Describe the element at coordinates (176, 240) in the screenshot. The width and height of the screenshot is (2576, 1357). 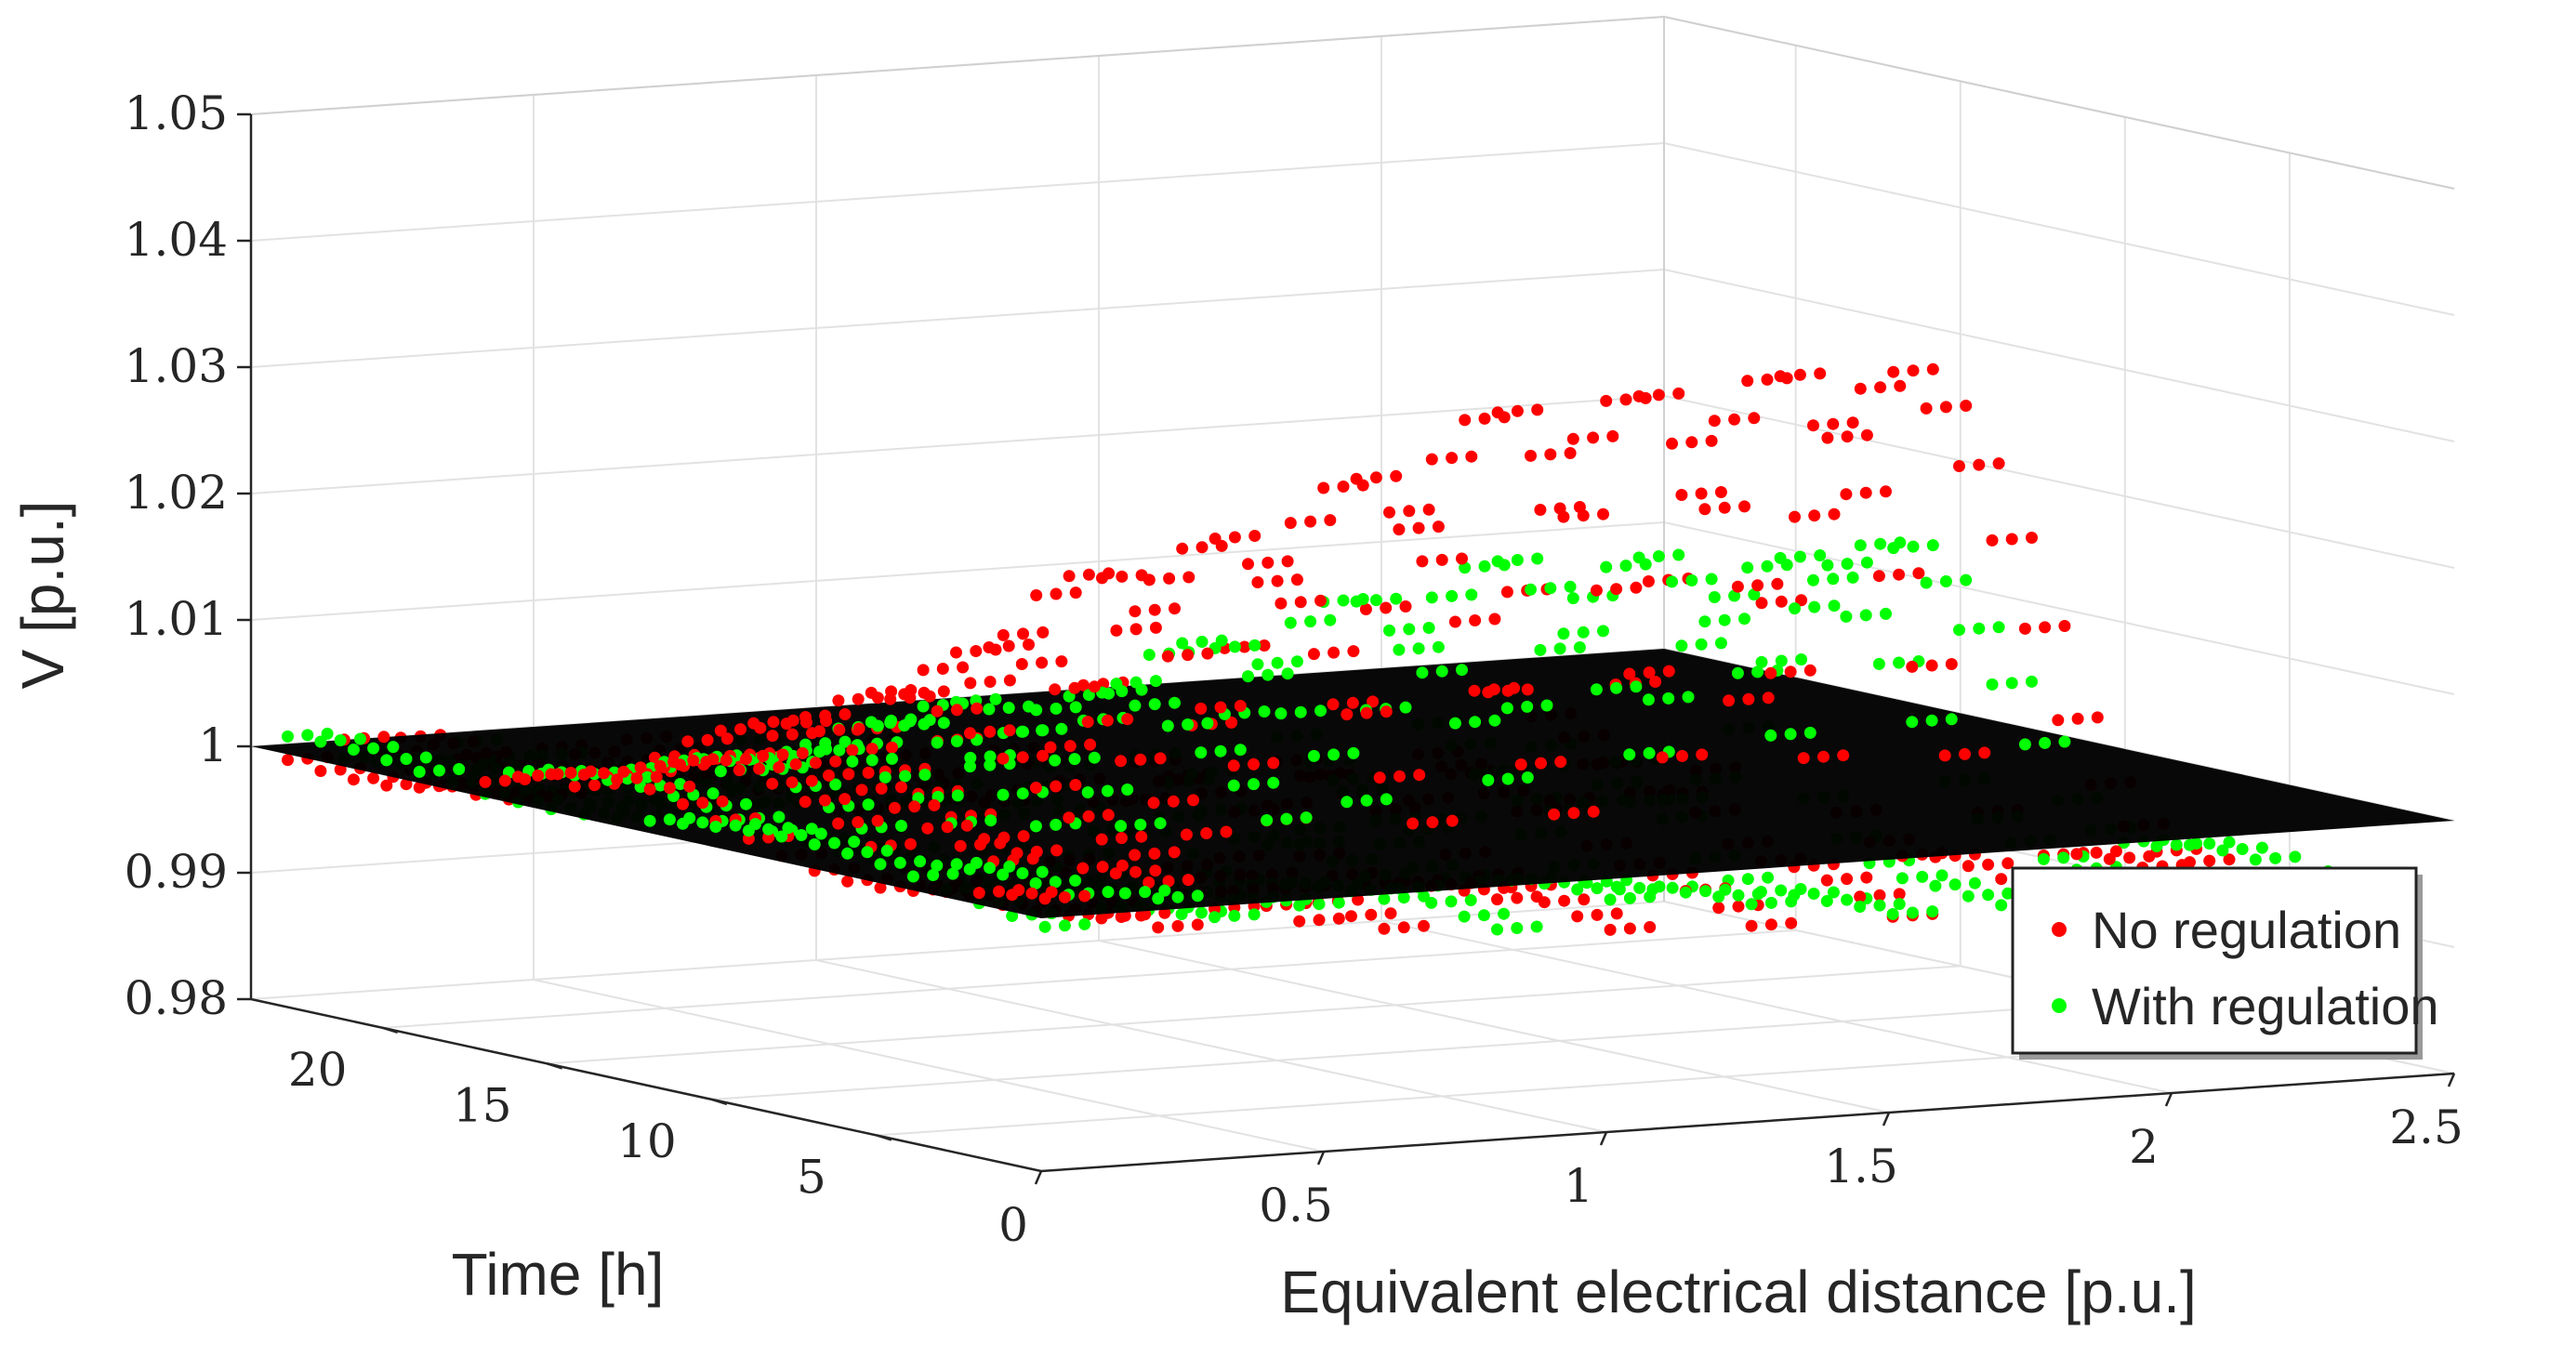
I see `z-tick-label: 1.04` at that location.